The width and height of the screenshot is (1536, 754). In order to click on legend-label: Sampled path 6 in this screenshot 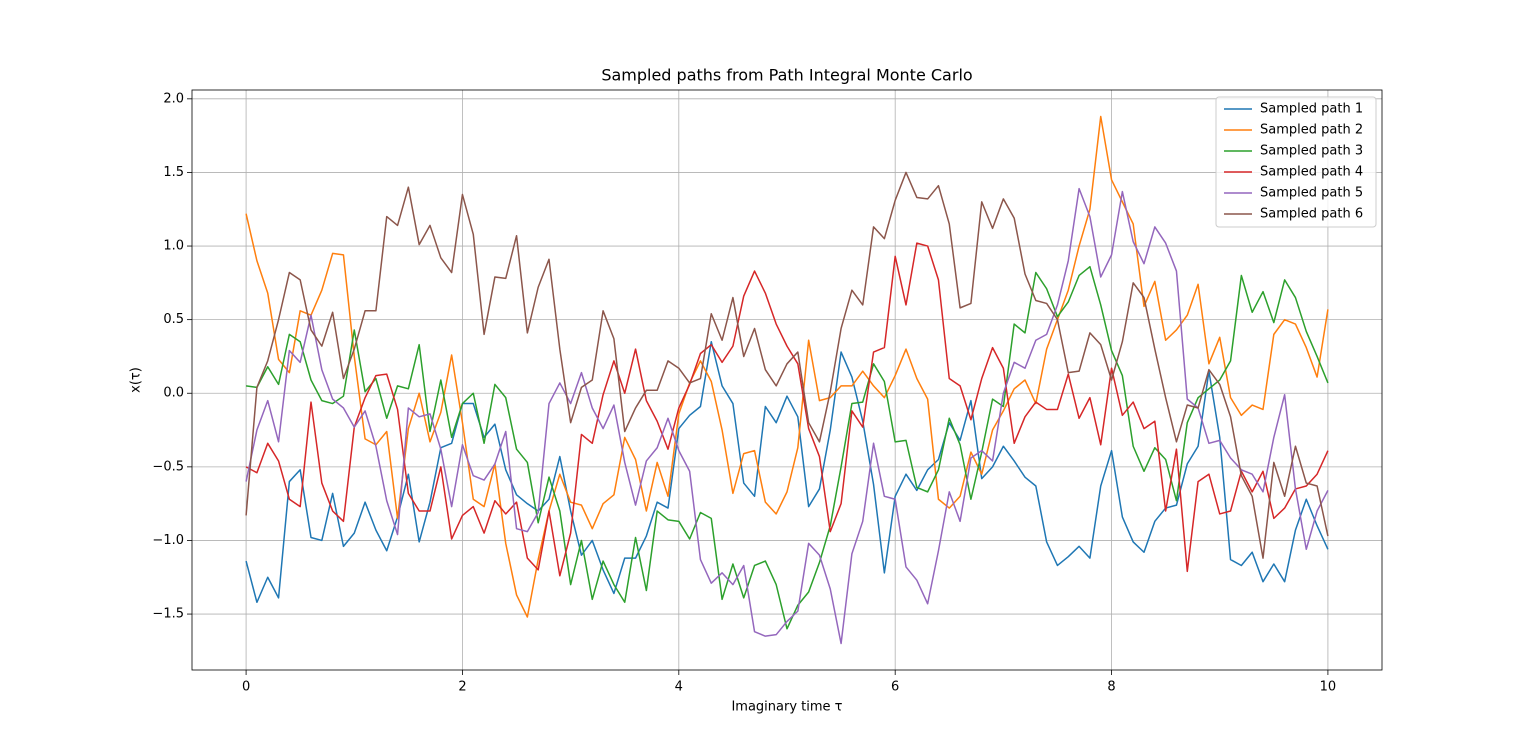, I will do `click(1311, 214)`.